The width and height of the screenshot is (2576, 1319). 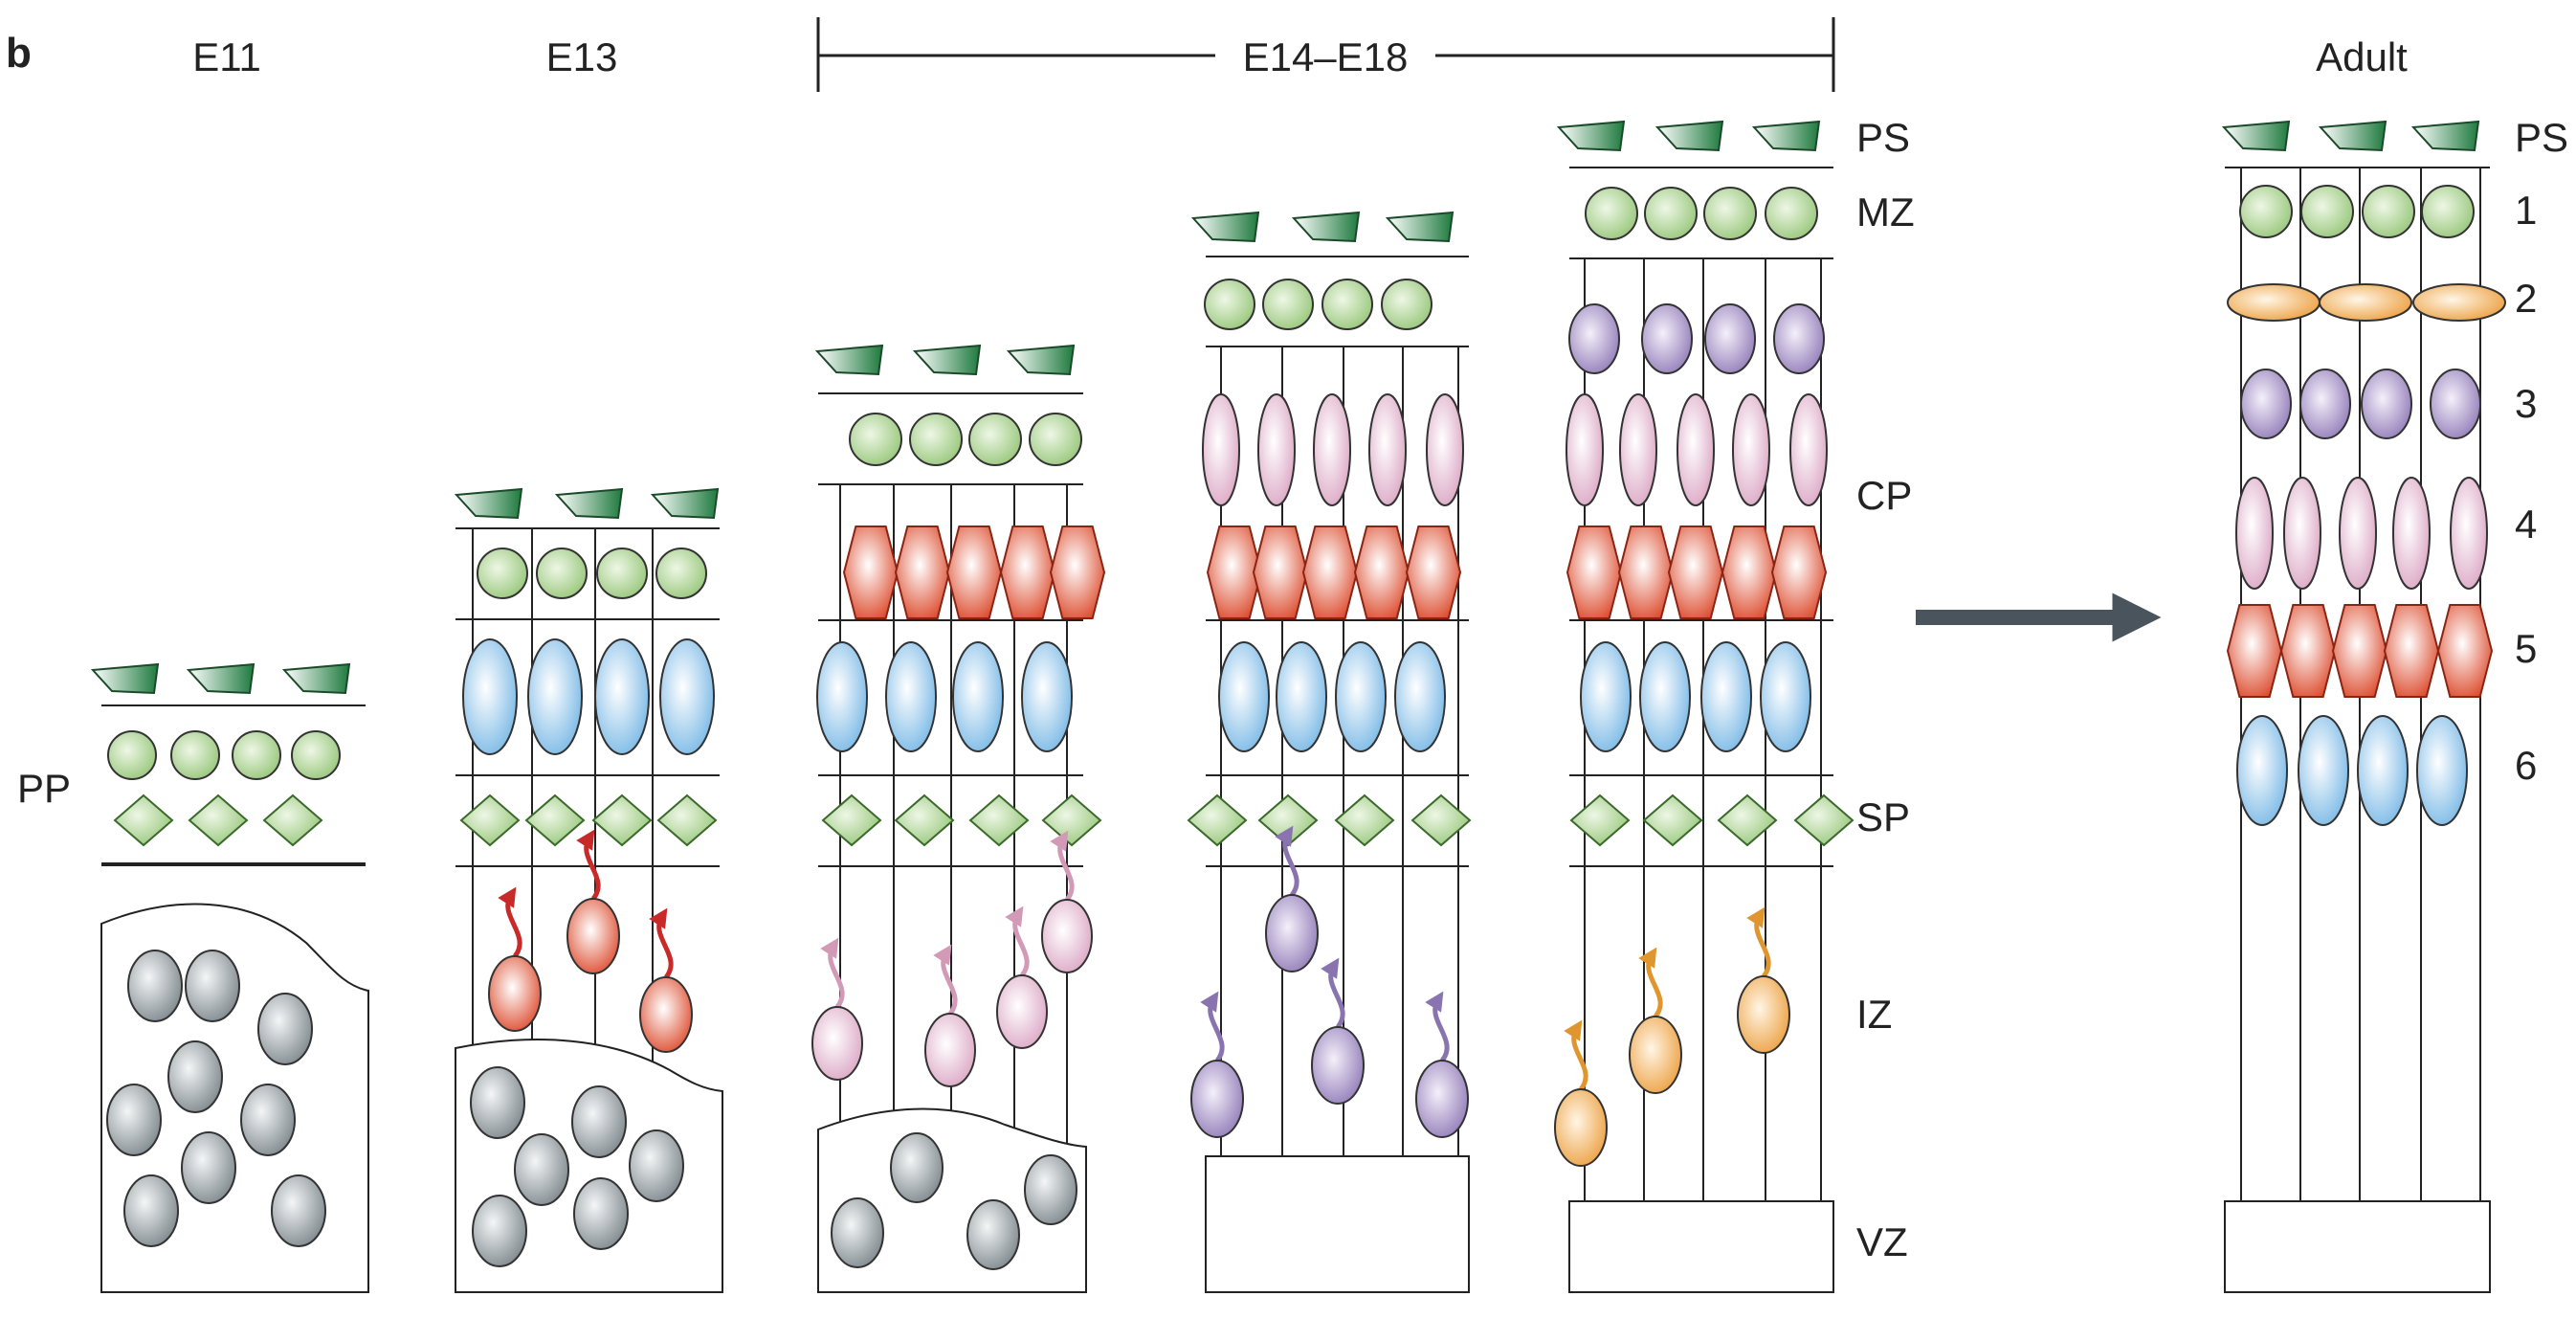 I want to click on adult-layer-label-ps: PS, so click(x=2541, y=137).